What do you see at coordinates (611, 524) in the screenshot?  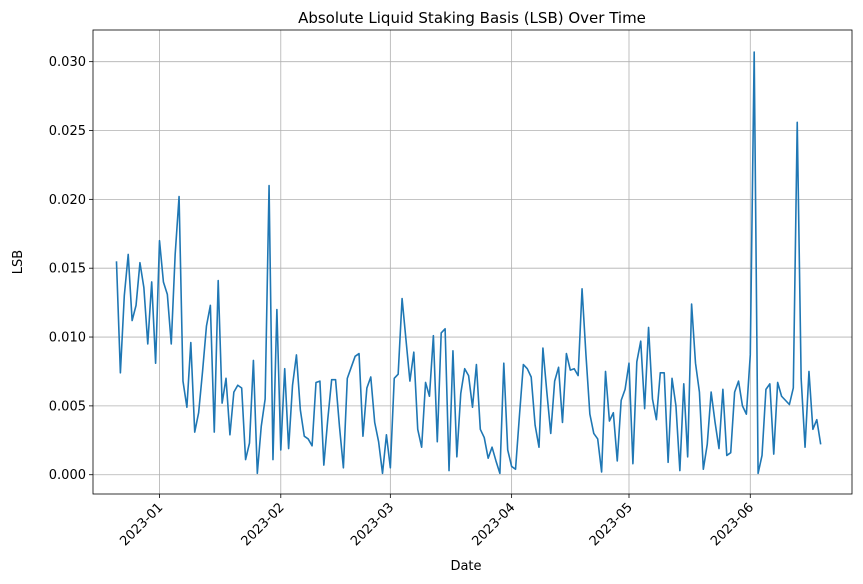 I see `x-tick-label: 2023-05` at bounding box center [611, 524].